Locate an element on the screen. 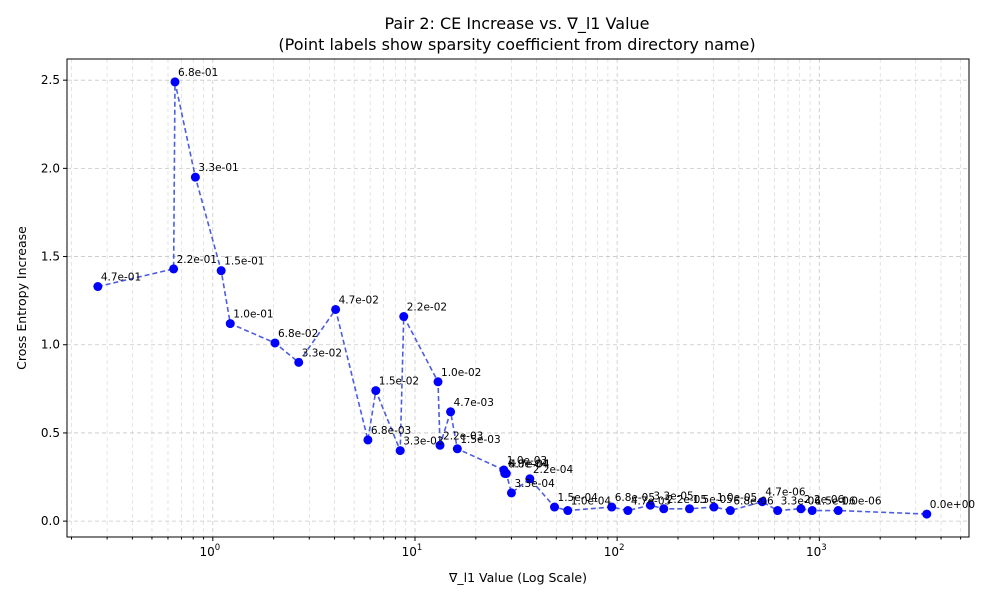  point-label: 3.3e-06 is located at coordinates (801, 502).